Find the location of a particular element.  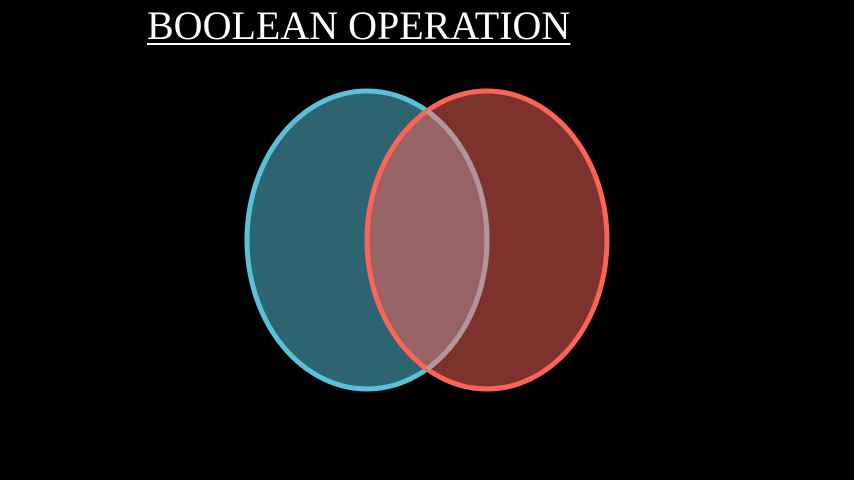

left-outline-inner-arc is located at coordinates (457, 240).